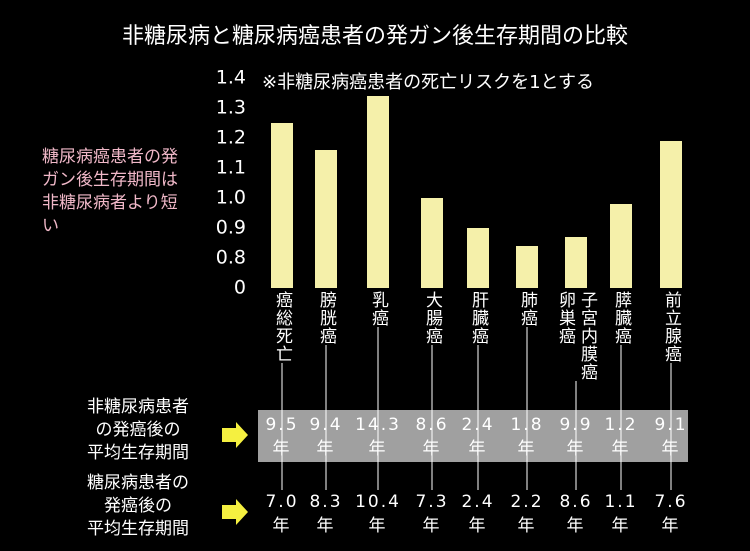 The width and height of the screenshot is (750, 551). I want to click on y-tick-label: 1.1, so click(231, 168).